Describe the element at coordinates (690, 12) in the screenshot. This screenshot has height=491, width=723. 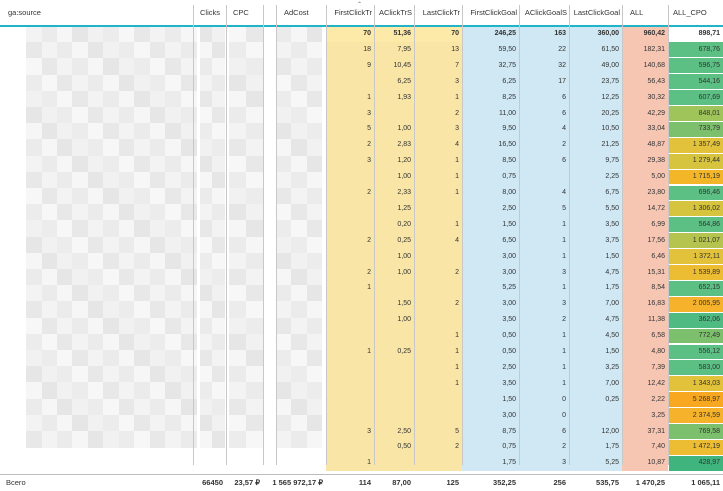
I see `column-header-all-cpo: ALL_CPO` at that location.